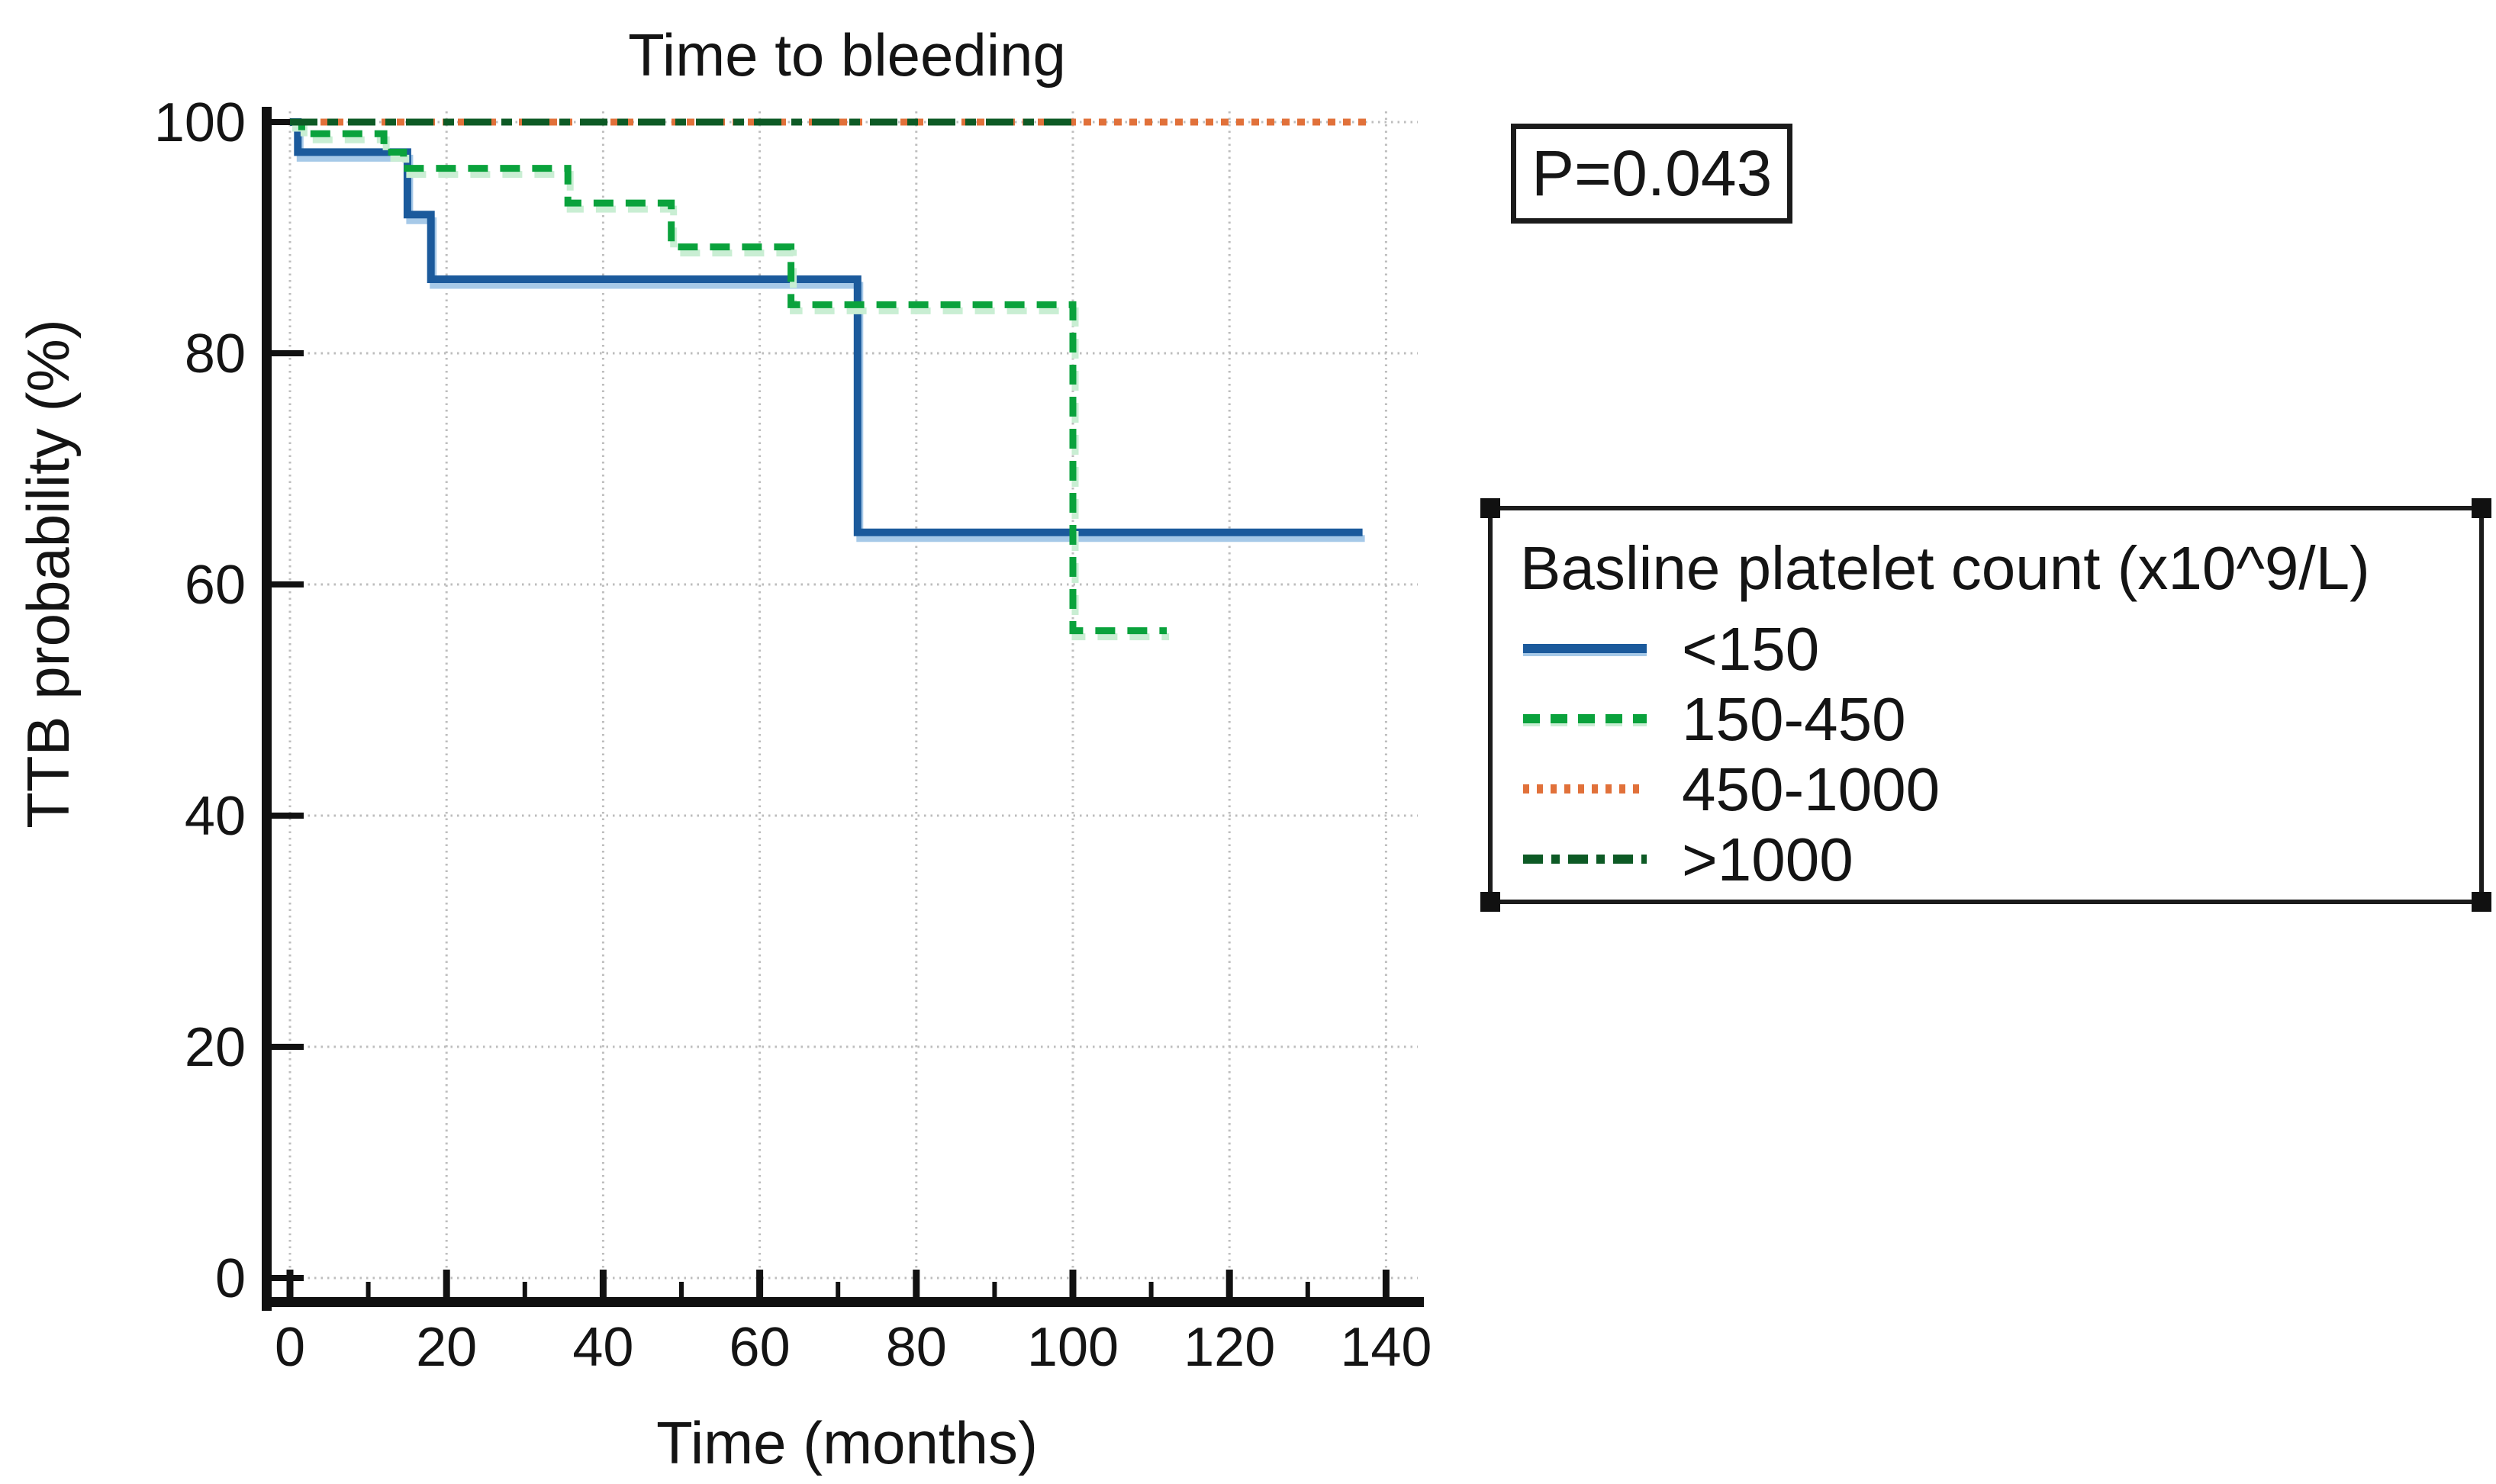  What do you see at coordinates (916, 1347) in the screenshot?
I see `x-tick-label: 80` at bounding box center [916, 1347].